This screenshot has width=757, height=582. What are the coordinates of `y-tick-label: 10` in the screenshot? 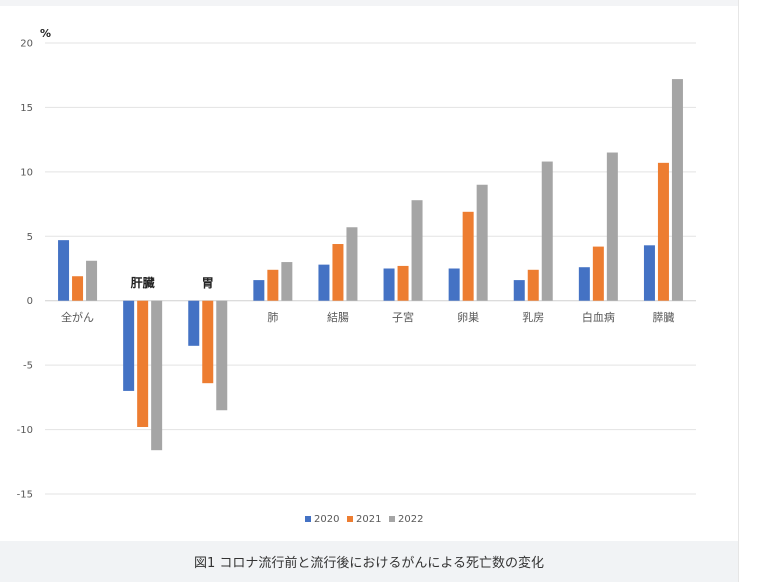 It's located at (26, 172).